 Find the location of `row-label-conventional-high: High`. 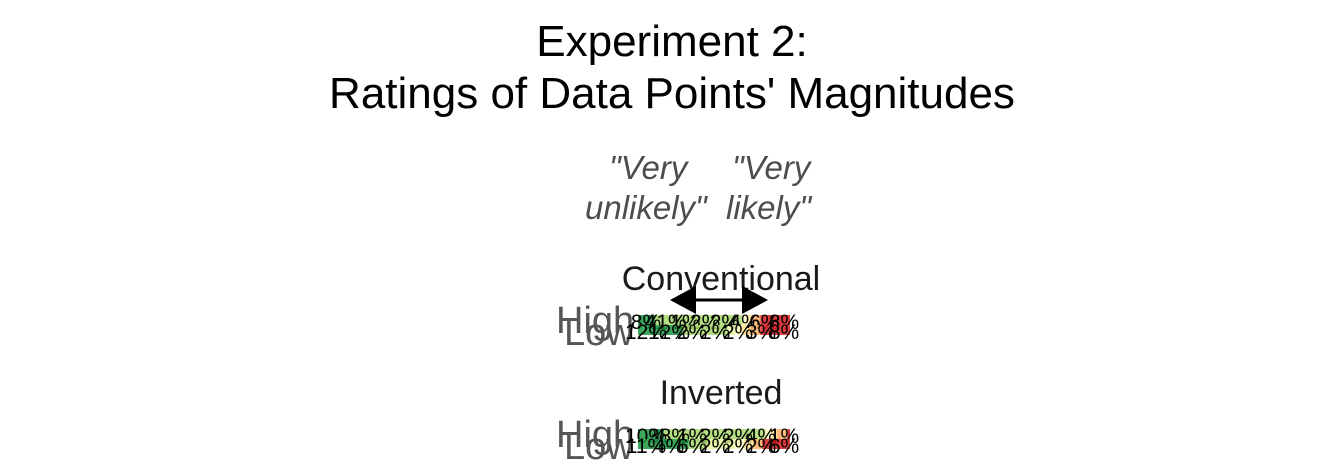

row-label-conventional-high: High is located at coordinates (595, 321).